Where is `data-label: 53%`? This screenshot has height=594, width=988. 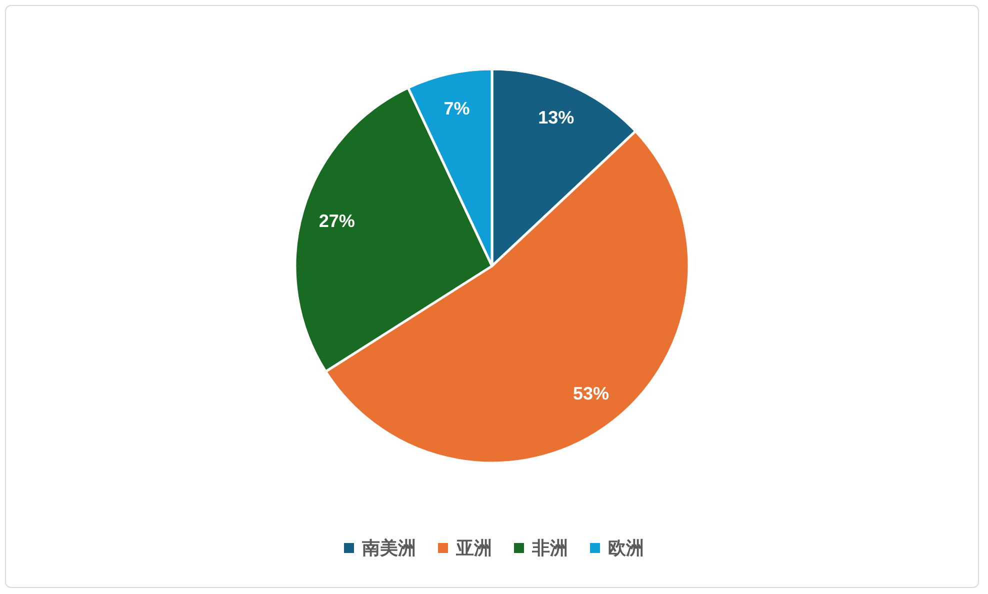 data-label: 53% is located at coordinates (591, 394).